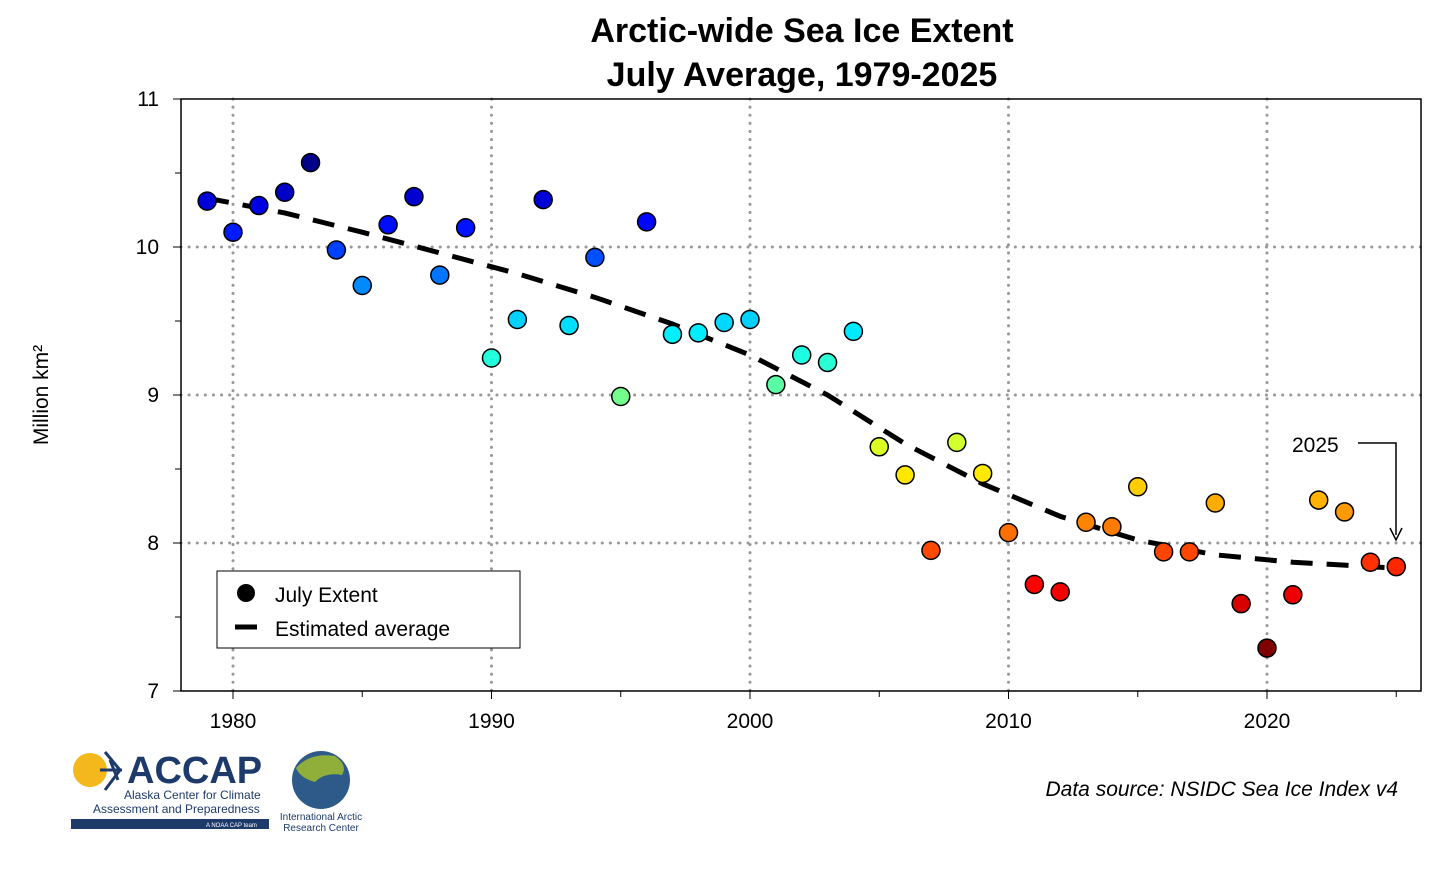  I want to click on annotation-label: 2025, so click(1315, 445).